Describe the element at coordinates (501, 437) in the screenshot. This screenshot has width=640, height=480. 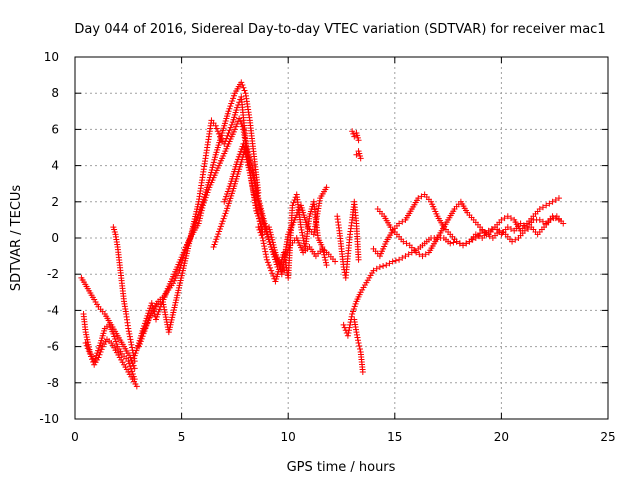
I see `x-tick-label: 20` at that location.